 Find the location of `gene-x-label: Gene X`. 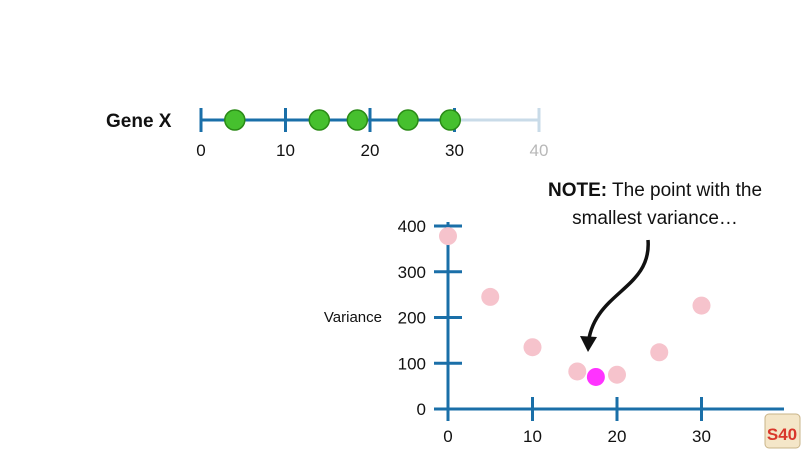

gene-x-label: Gene X is located at coordinates (139, 121).